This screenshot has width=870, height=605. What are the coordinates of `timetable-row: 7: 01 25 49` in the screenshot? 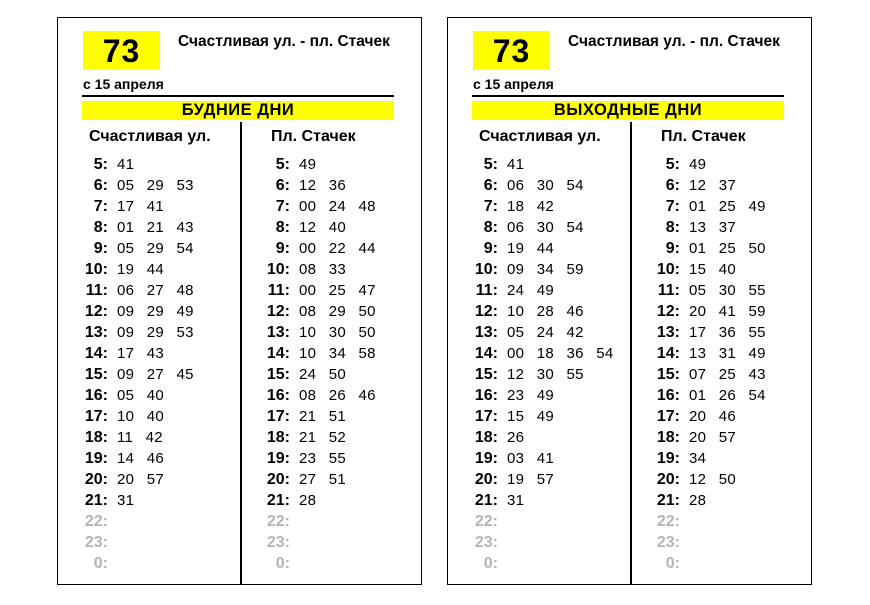 It's located at (721, 206).